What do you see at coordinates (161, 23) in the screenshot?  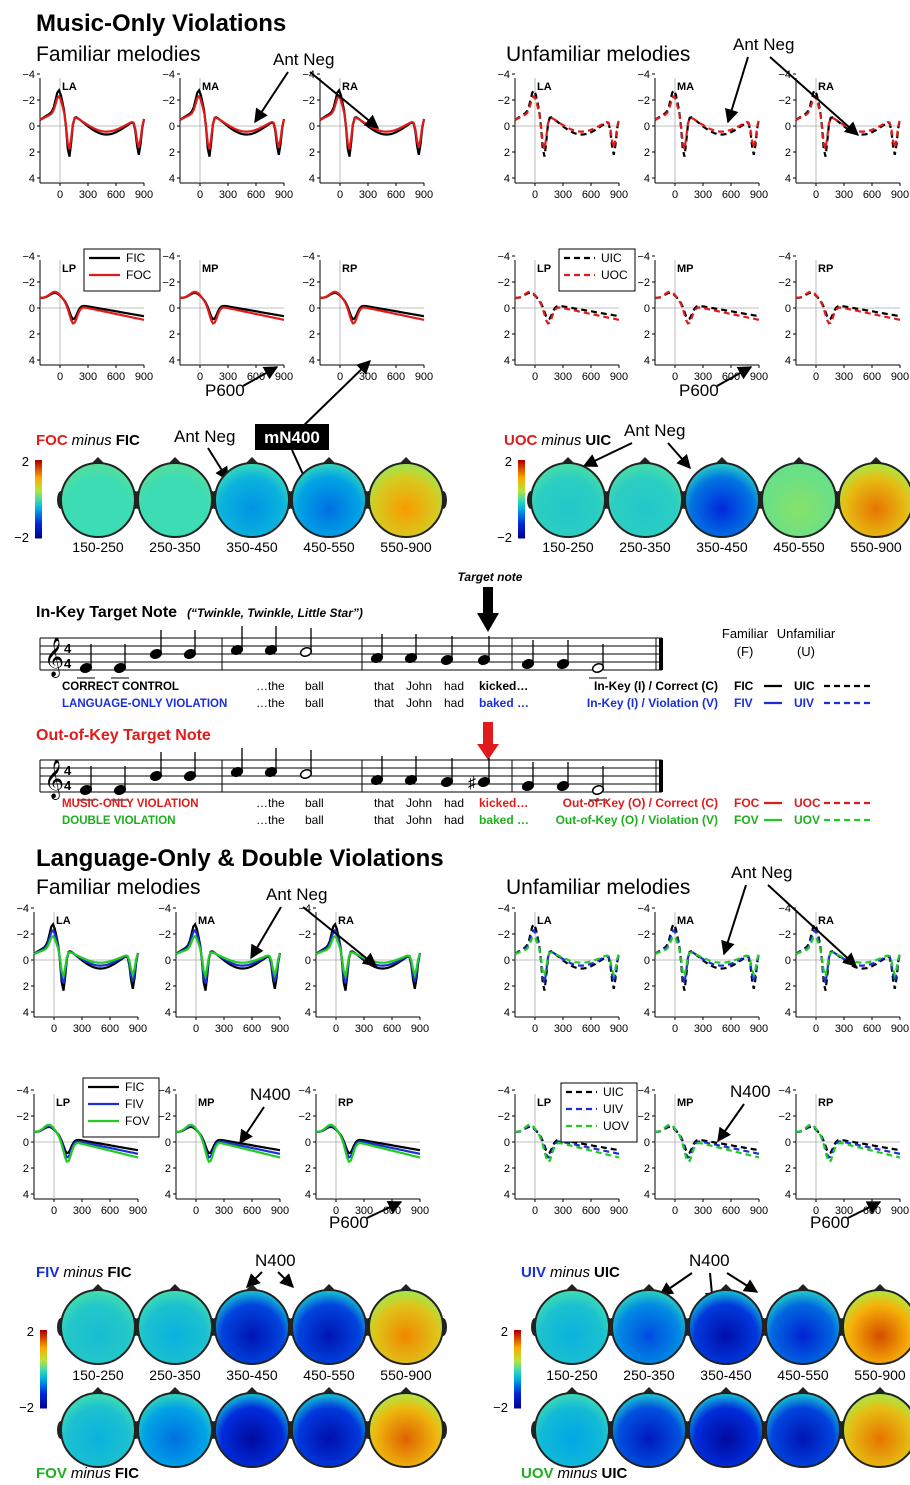 I see `music-section-title: Music-Only Violations` at bounding box center [161, 23].